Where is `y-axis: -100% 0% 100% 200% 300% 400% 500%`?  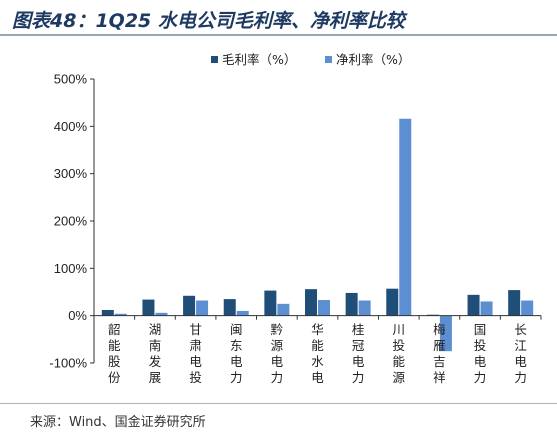
y-axis: -100% 0% 100% 200% 300% 400% 500% is located at coordinates (72, 221).